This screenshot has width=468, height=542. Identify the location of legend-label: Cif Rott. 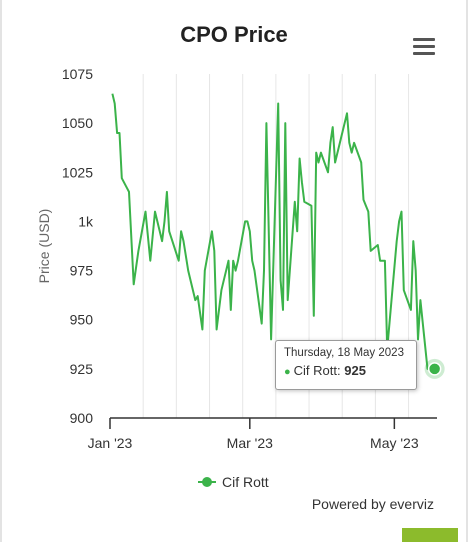
(245, 482).